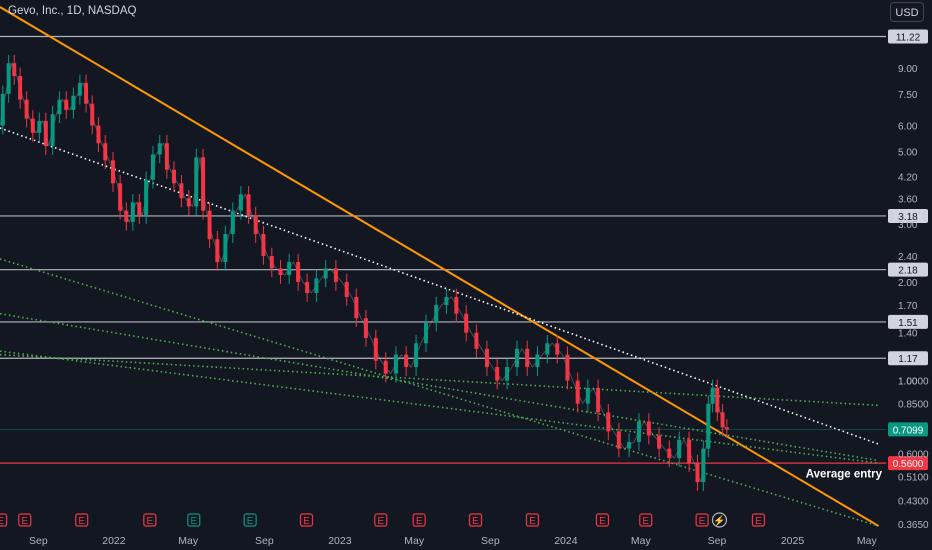 The image size is (932, 550). What do you see at coordinates (908, 429) in the screenshot?
I see `current-price-tag` at bounding box center [908, 429].